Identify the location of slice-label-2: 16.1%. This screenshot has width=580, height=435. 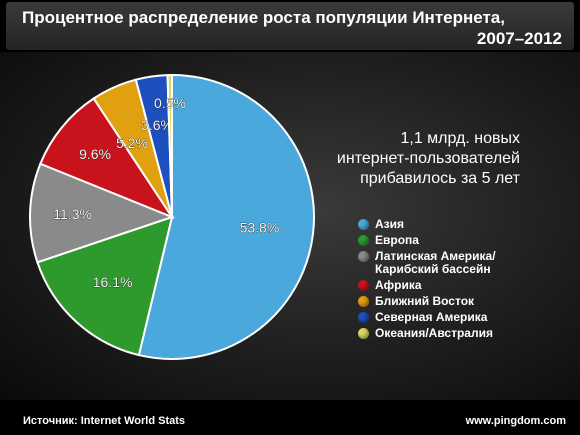
(113, 282).